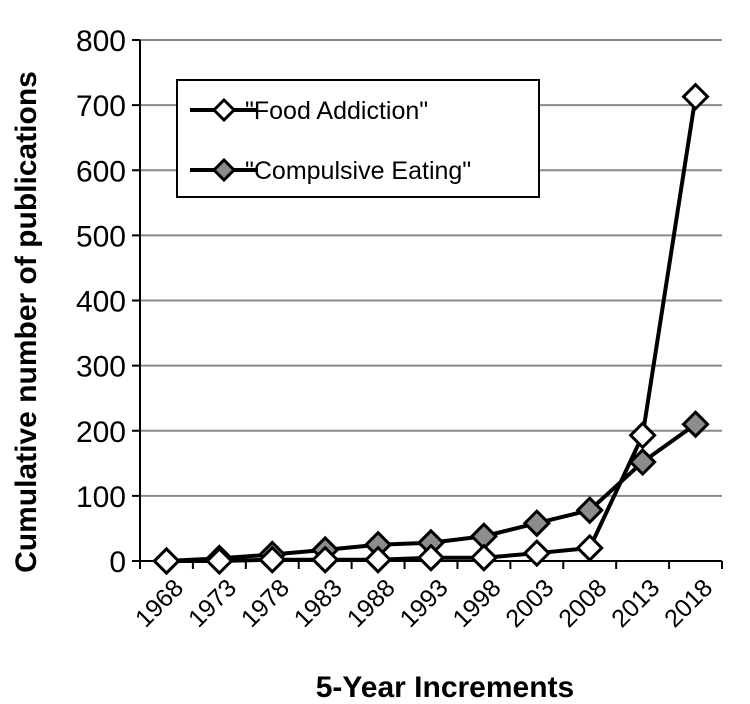 The width and height of the screenshot is (750, 704). What do you see at coordinates (336, 111) in the screenshot?
I see `legend-label-food-addiction: "Food Addiction"` at bounding box center [336, 111].